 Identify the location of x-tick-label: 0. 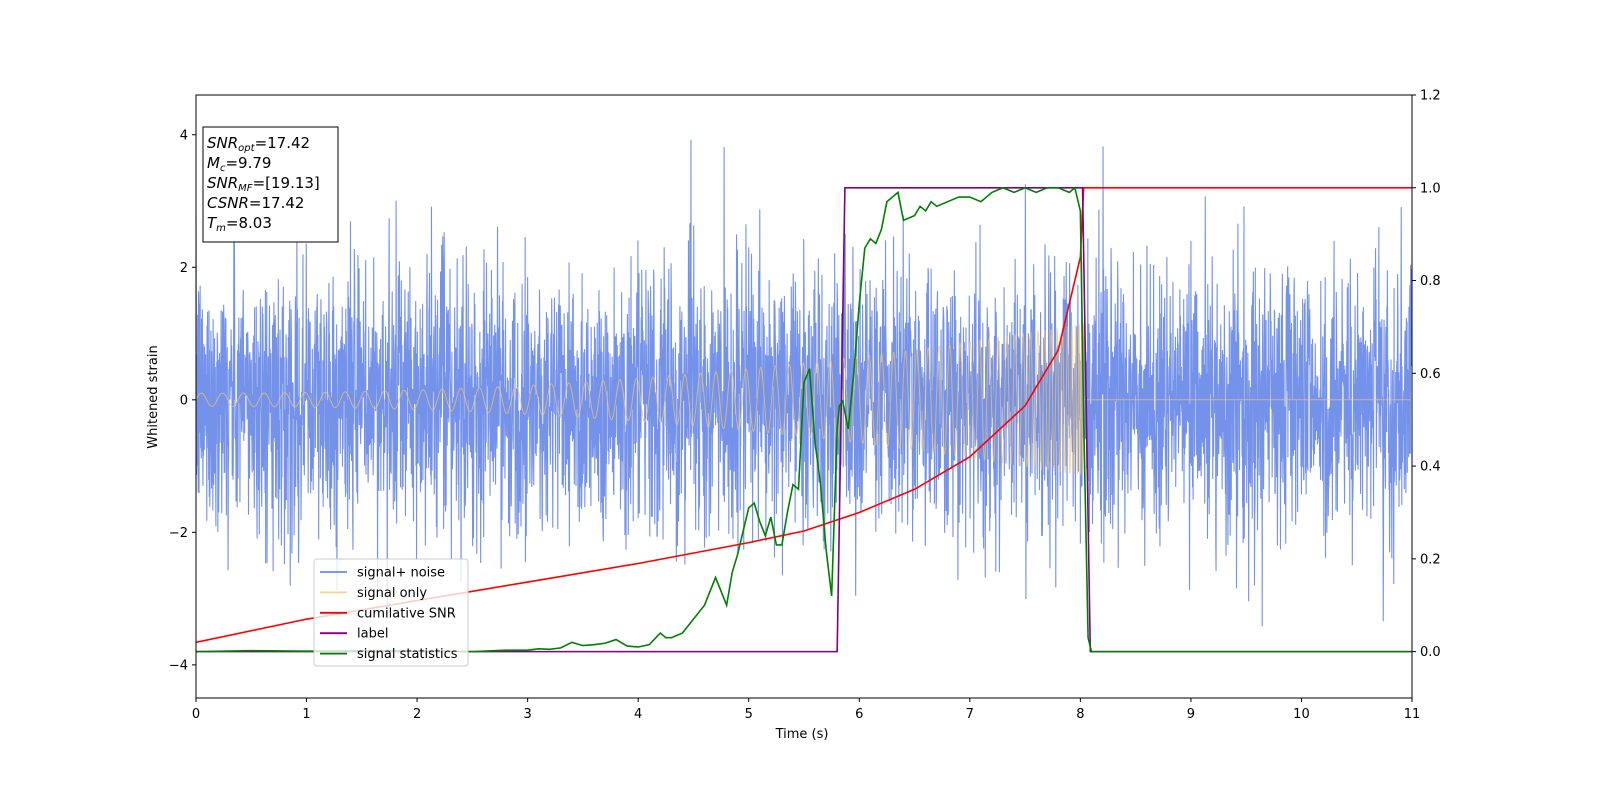
(196, 714).